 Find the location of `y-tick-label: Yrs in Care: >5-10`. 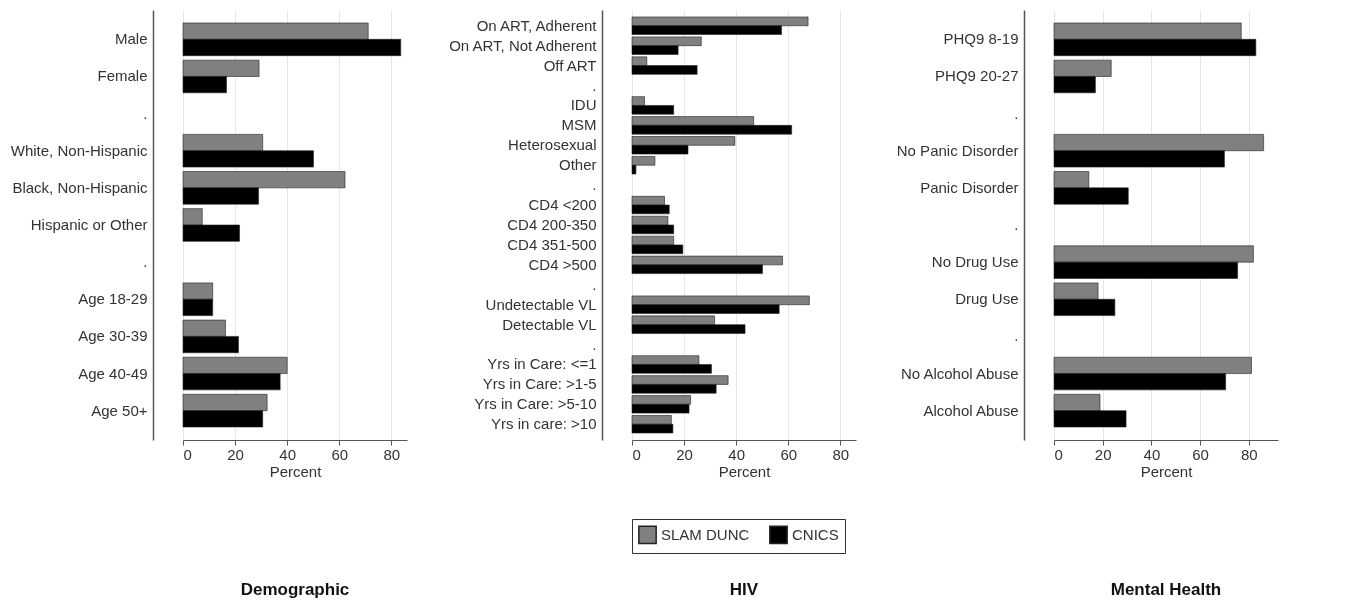

y-tick-label: Yrs in Care: >5-10 is located at coordinates (535, 404).